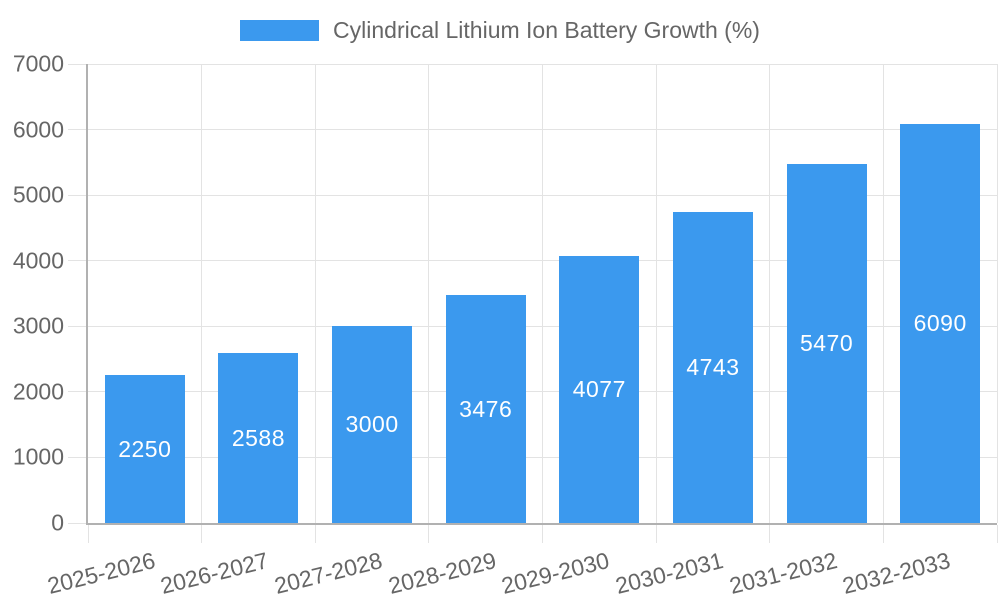  I want to click on bar: 3476, so click(485, 409).